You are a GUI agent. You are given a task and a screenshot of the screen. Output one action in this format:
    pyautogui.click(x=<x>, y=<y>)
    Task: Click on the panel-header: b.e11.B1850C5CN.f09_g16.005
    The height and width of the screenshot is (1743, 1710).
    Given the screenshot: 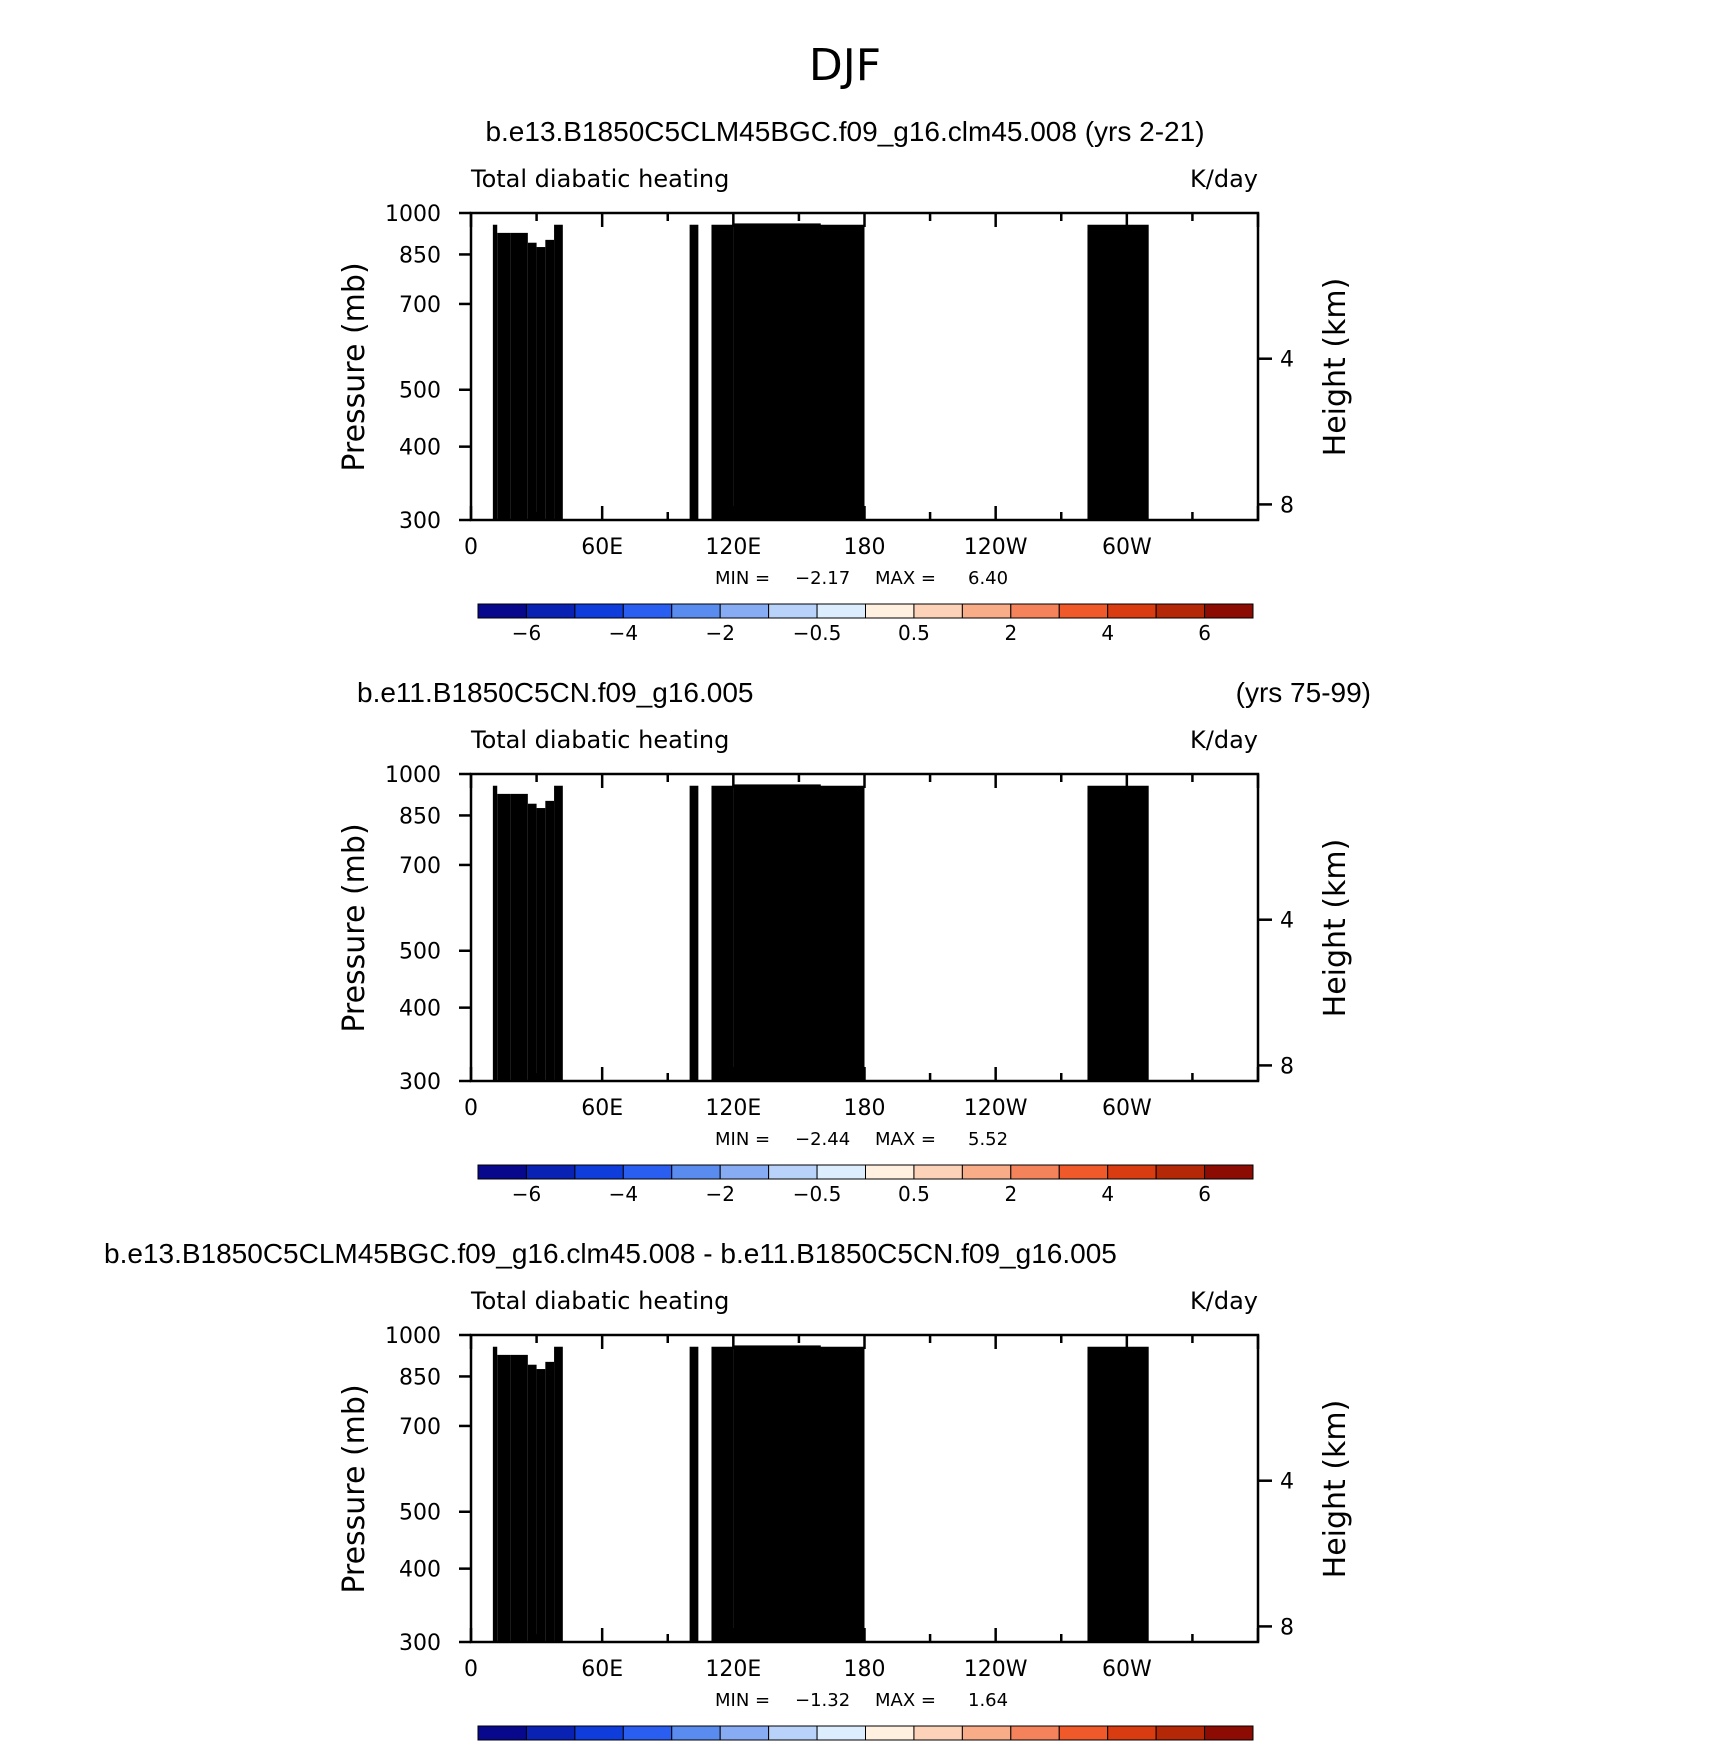 What is the action you would take?
    pyautogui.click(x=555, y=692)
    